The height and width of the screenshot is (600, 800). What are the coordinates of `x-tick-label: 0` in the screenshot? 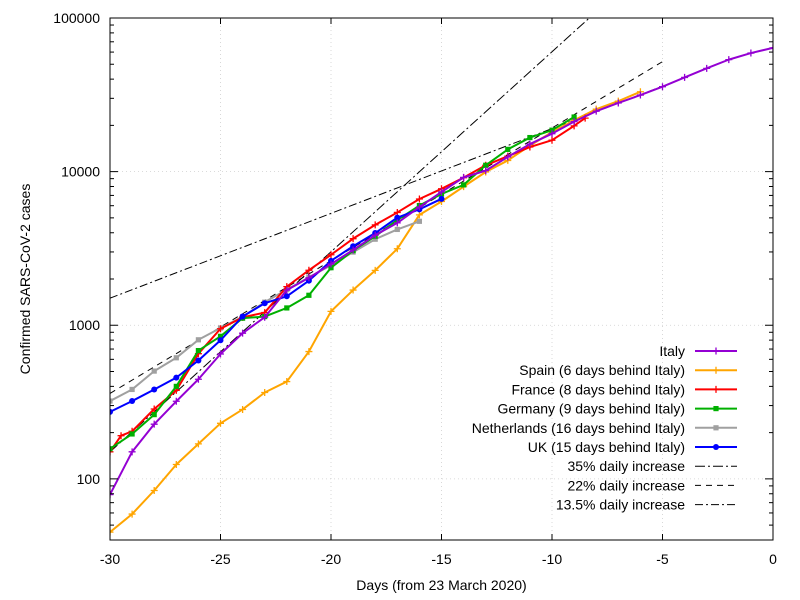 It's located at (773, 559).